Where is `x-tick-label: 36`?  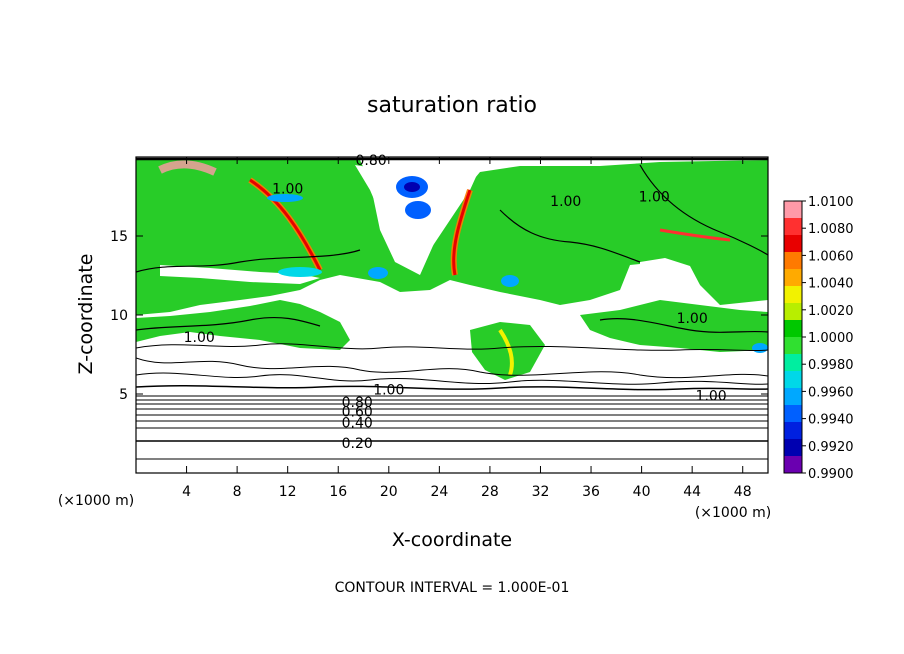
x-tick-label: 36 is located at coordinates (591, 492).